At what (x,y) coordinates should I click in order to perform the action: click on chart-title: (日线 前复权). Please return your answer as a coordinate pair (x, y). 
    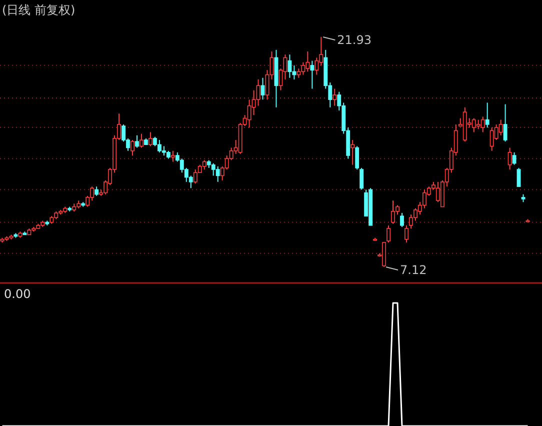
    Looking at the image, I should click on (39, 10).